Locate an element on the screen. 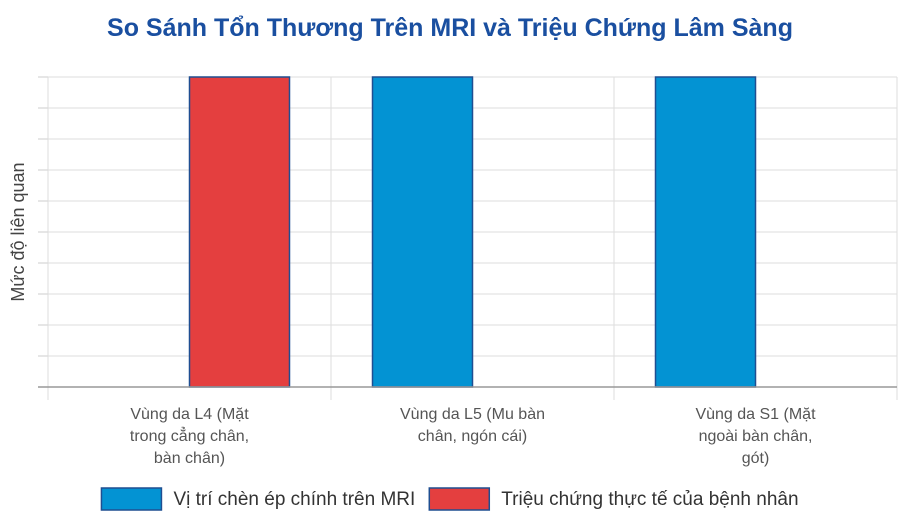 The image size is (900, 525). x-tick-label: ngoài bàn chân, is located at coordinates (756, 436).